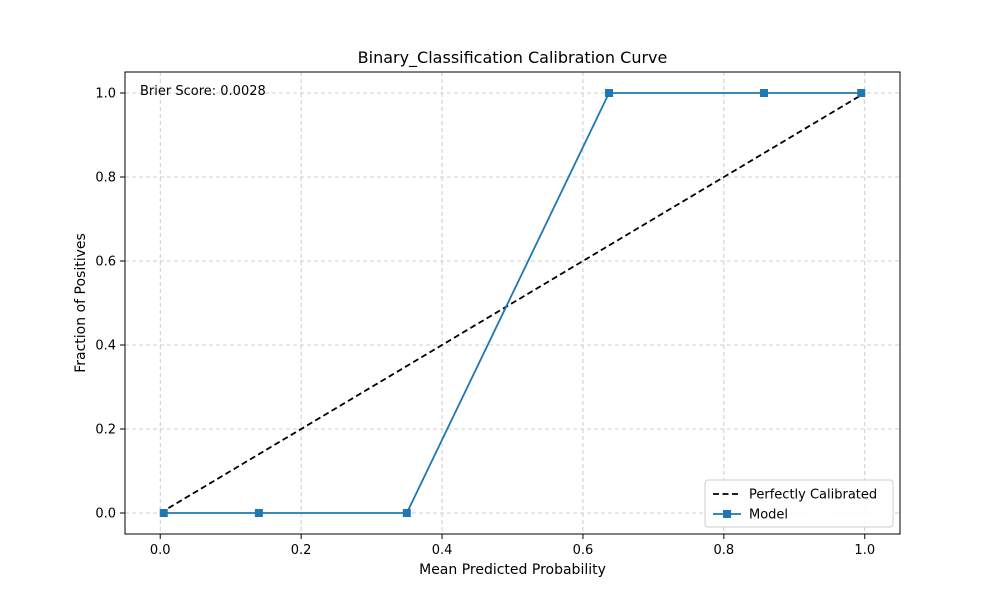  What do you see at coordinates (813, 495) in the screenshot?
I see `legend-label-perfectly-calibrated: Perfectly Calibrated` at bounding box center [813, 495].